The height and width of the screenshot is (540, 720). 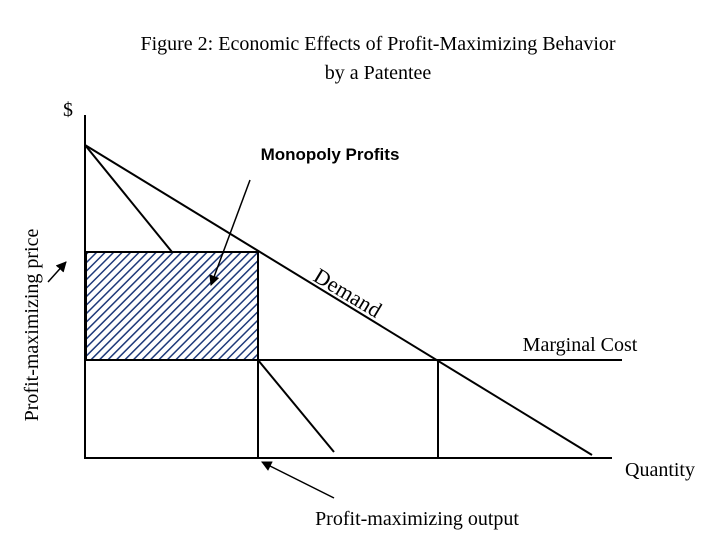 What do you see at coordinates (298, 480) in the screenshot?
I see `output-arrow` at bounding box center [298, 480].